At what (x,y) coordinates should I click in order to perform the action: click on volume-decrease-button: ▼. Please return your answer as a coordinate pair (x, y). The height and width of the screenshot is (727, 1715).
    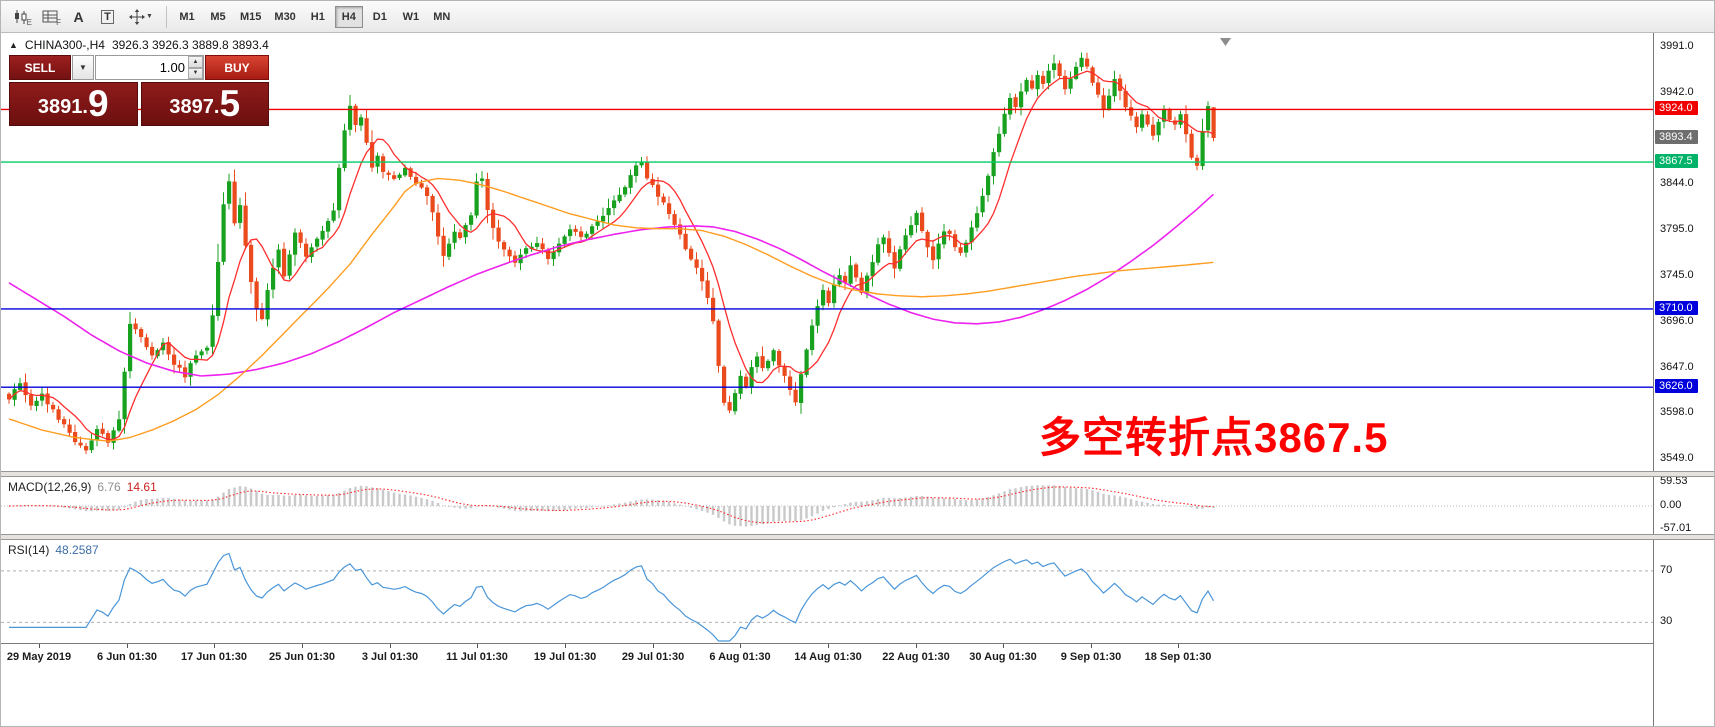
    Looking at the image, I should click on (195, 73).